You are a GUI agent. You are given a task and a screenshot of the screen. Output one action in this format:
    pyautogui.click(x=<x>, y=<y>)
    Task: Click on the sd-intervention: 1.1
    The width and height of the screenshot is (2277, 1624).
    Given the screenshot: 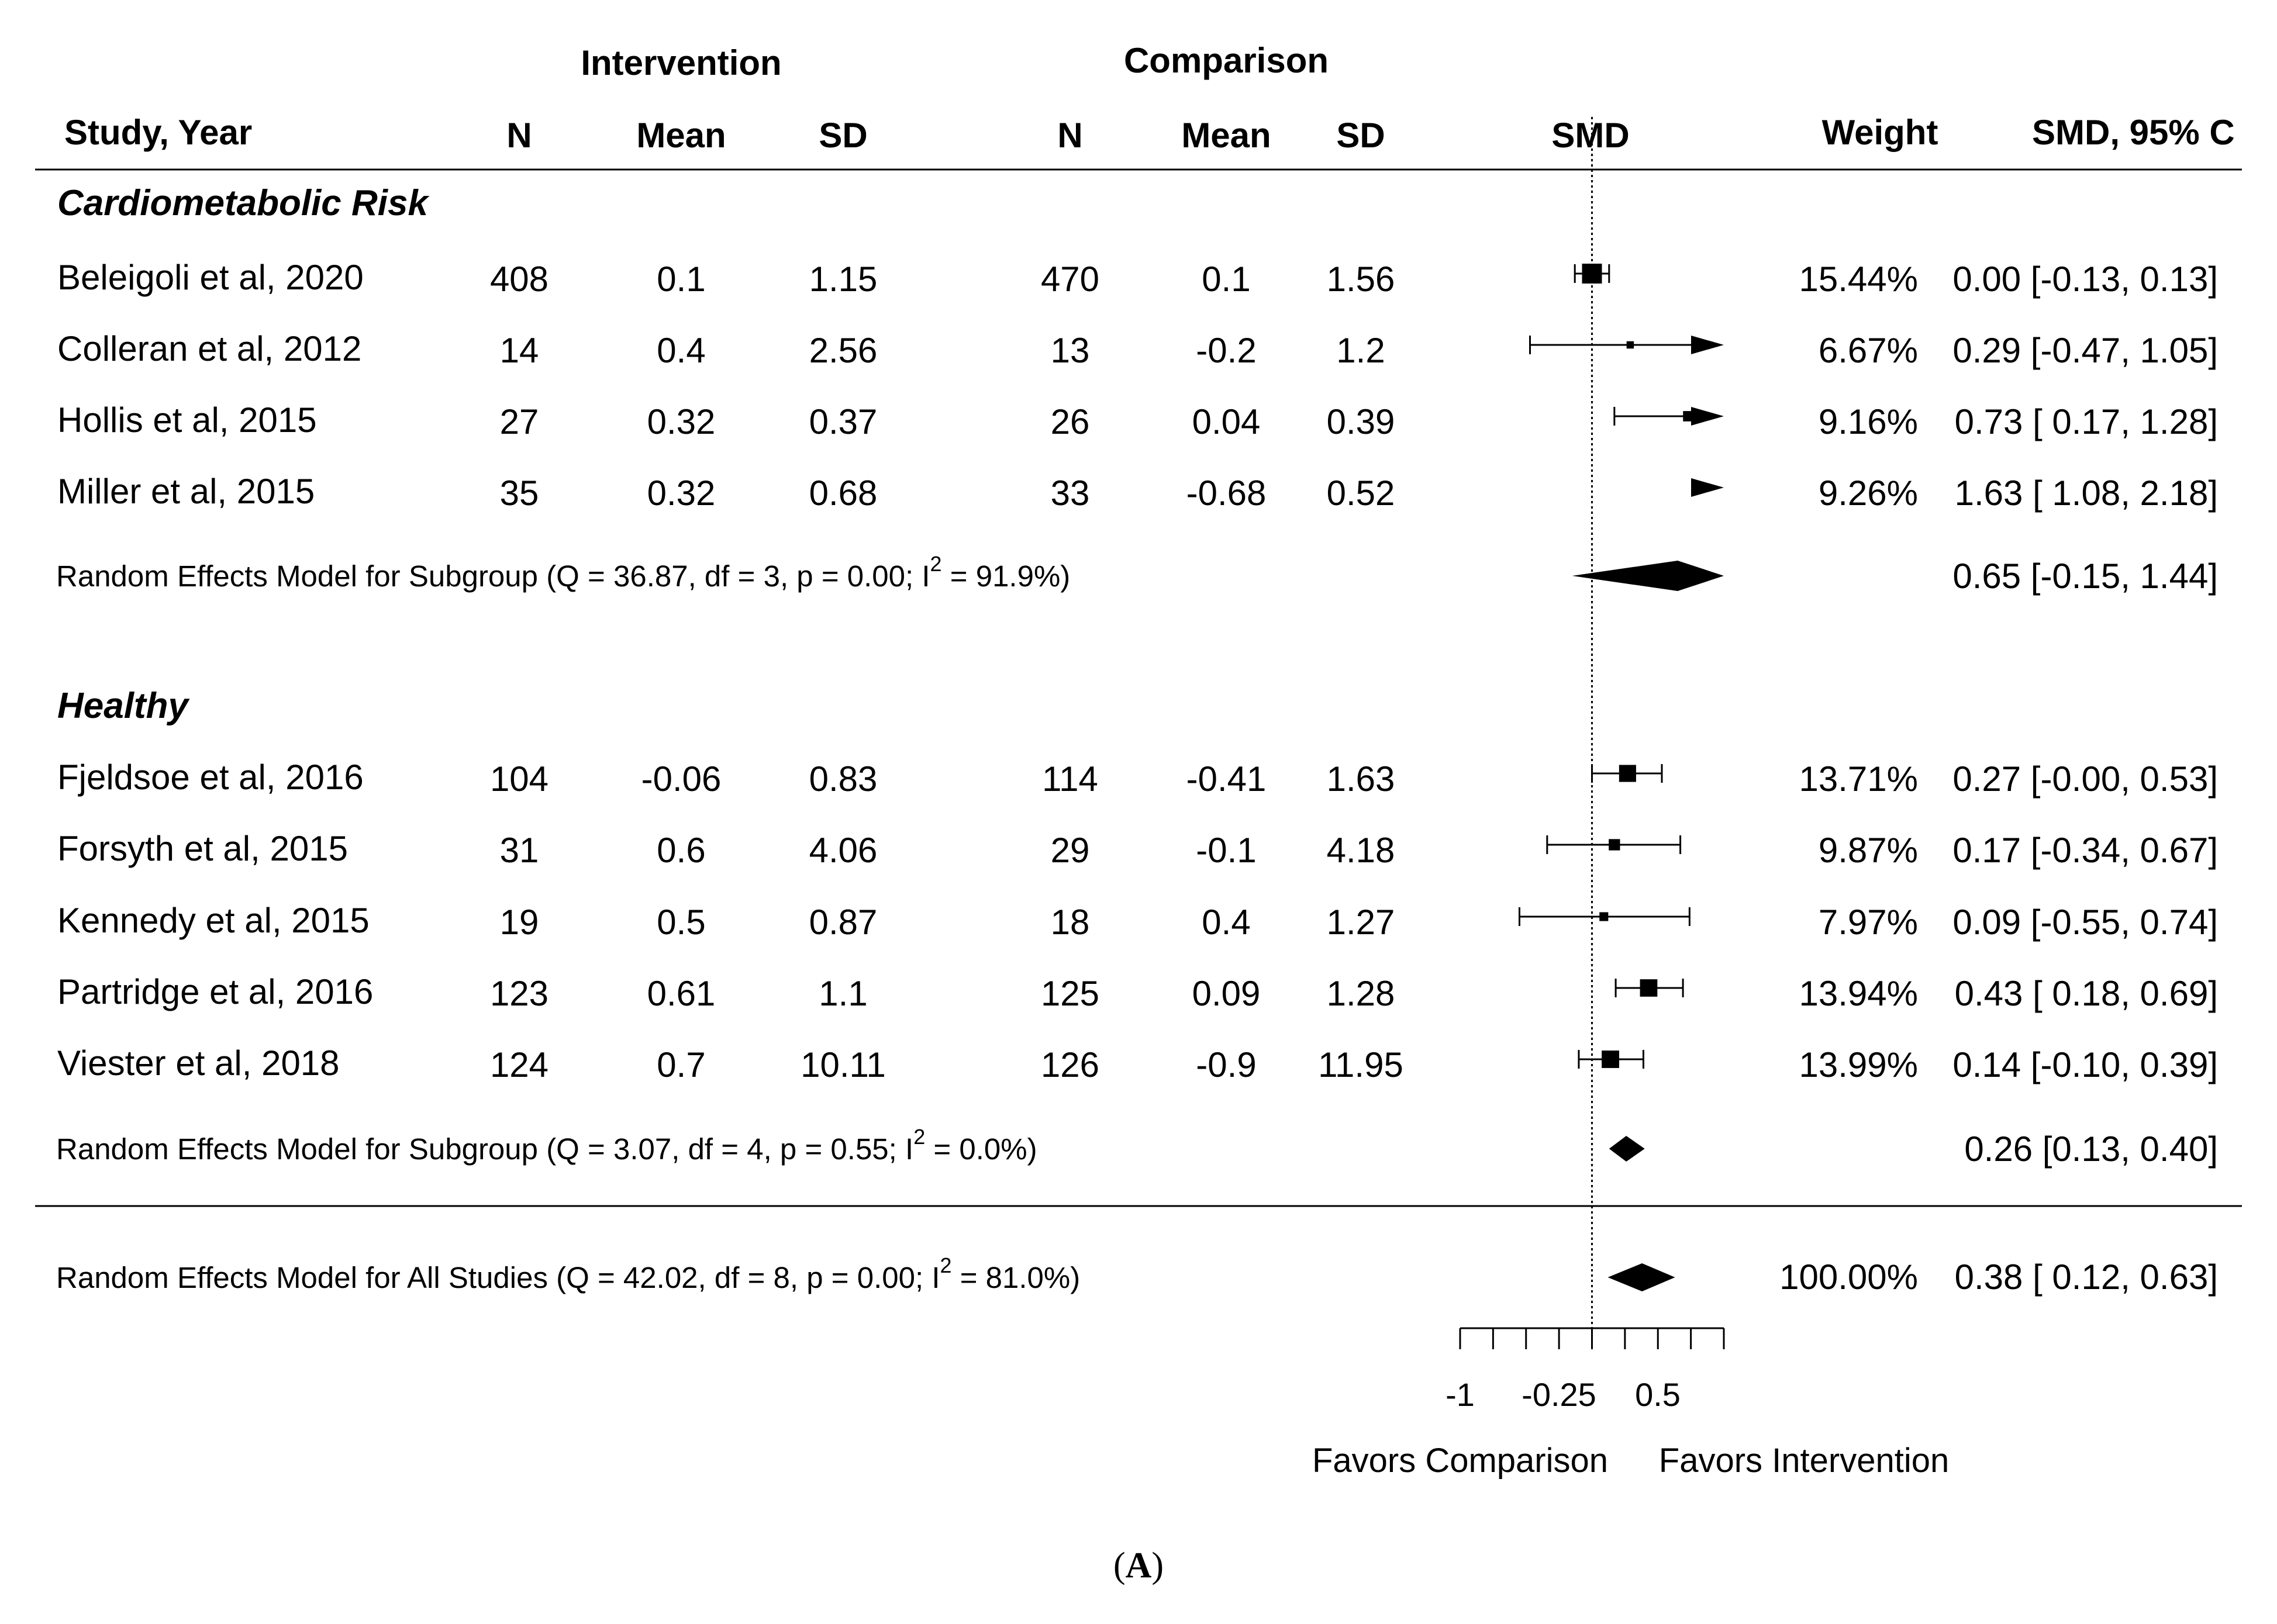 What is the action you would take?
    pyautogui.click(x=843, y=994)
    